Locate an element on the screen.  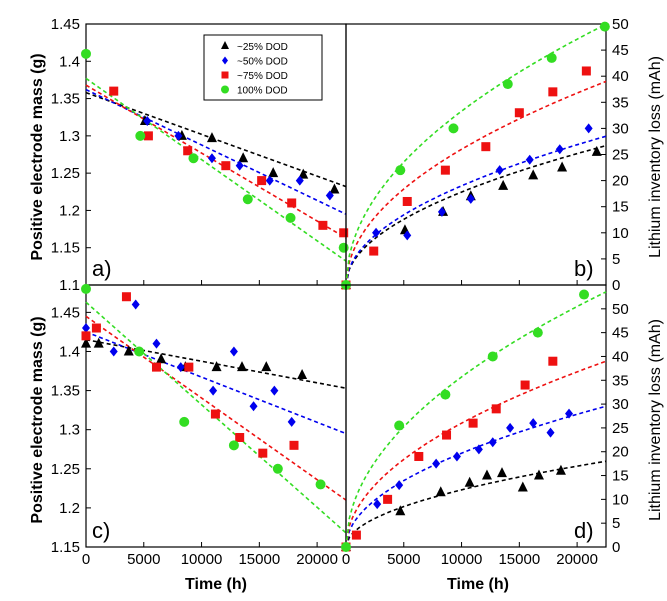
y-tick-label: 15 is located at coordinates (620, 476).